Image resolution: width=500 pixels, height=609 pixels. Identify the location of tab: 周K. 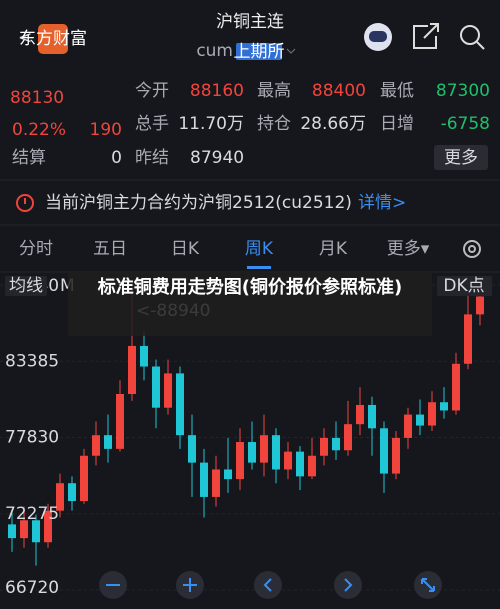
(259, 249).